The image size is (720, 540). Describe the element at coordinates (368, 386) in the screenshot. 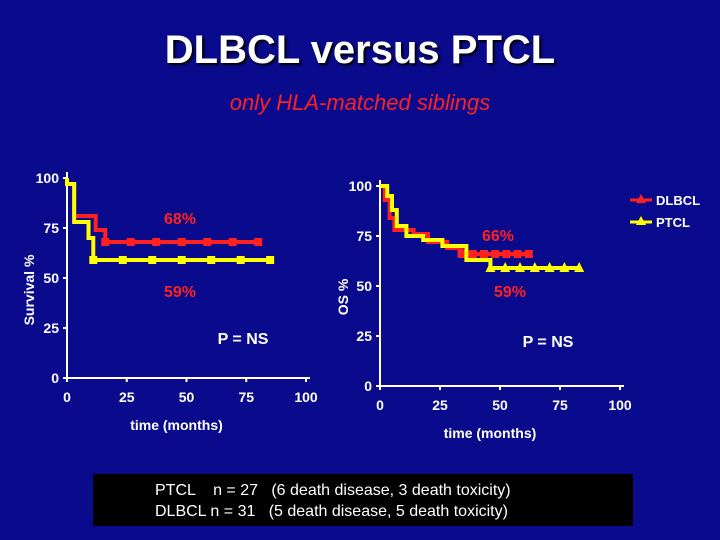

I see `right-y-tick-label: 0` at that location.